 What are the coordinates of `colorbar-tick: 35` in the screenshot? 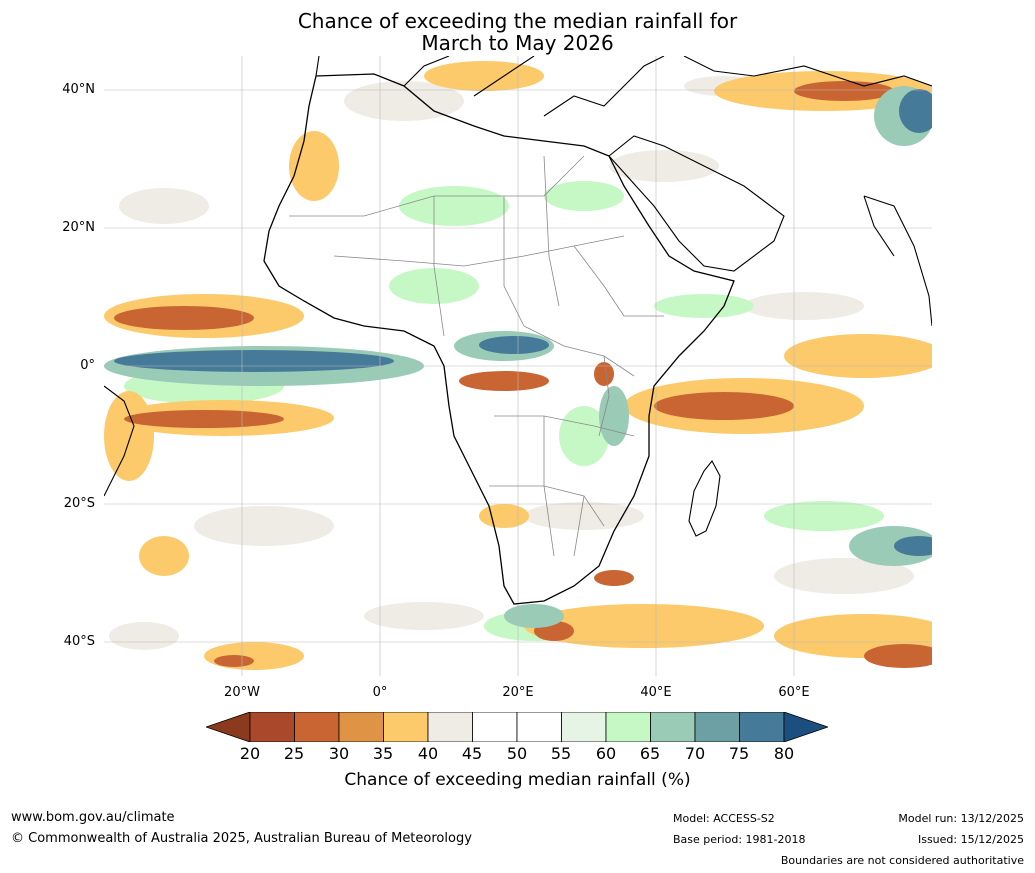 It's located at (383, 753).